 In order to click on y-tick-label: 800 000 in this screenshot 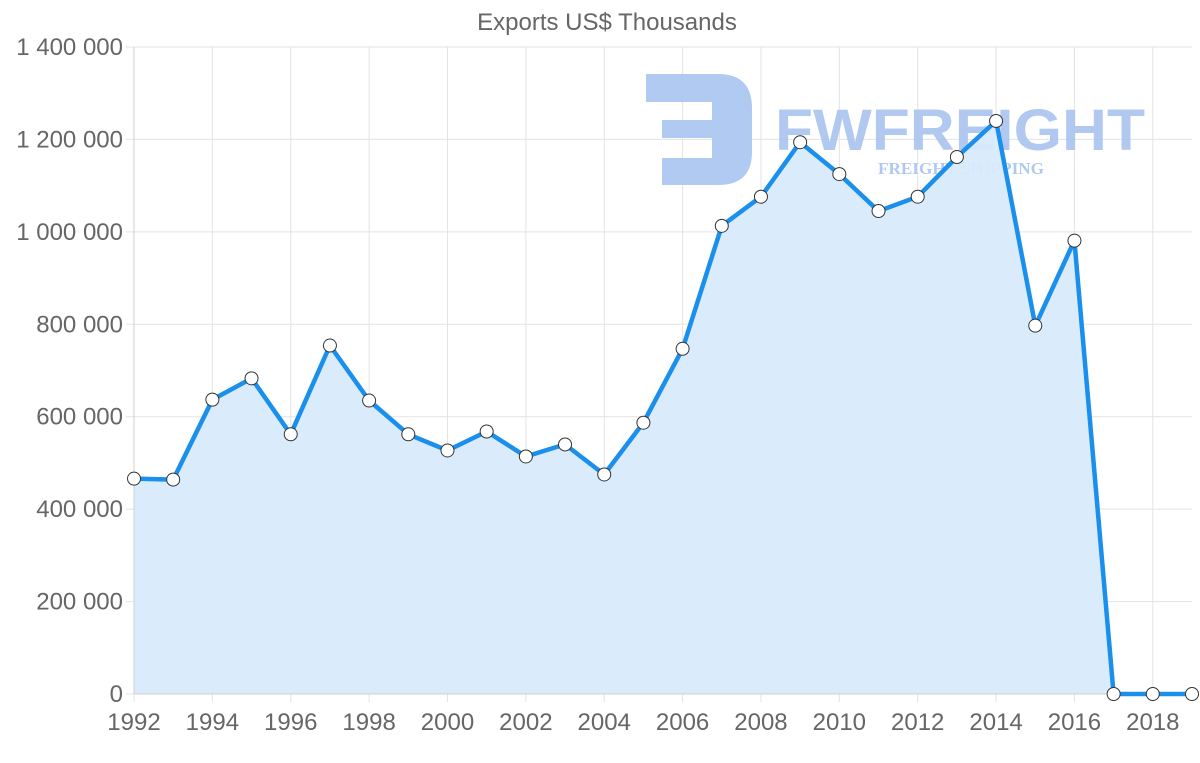, I will do `click(79, 324)`.